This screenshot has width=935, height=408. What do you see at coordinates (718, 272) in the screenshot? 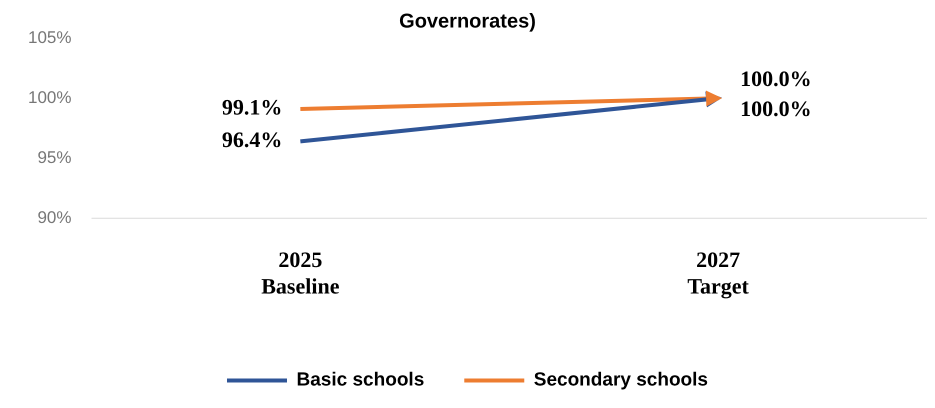
I see `x-tick-label: 2027 Target` at bounding box center [718, 272].